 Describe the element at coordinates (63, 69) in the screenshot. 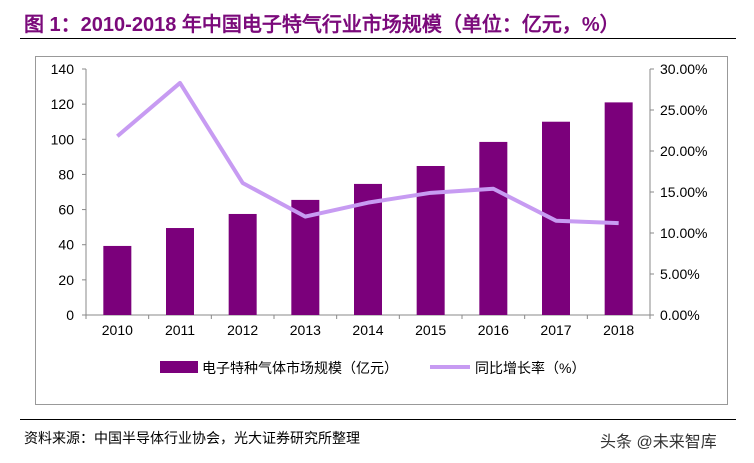

I see `left-tick-label: 140` at that location.